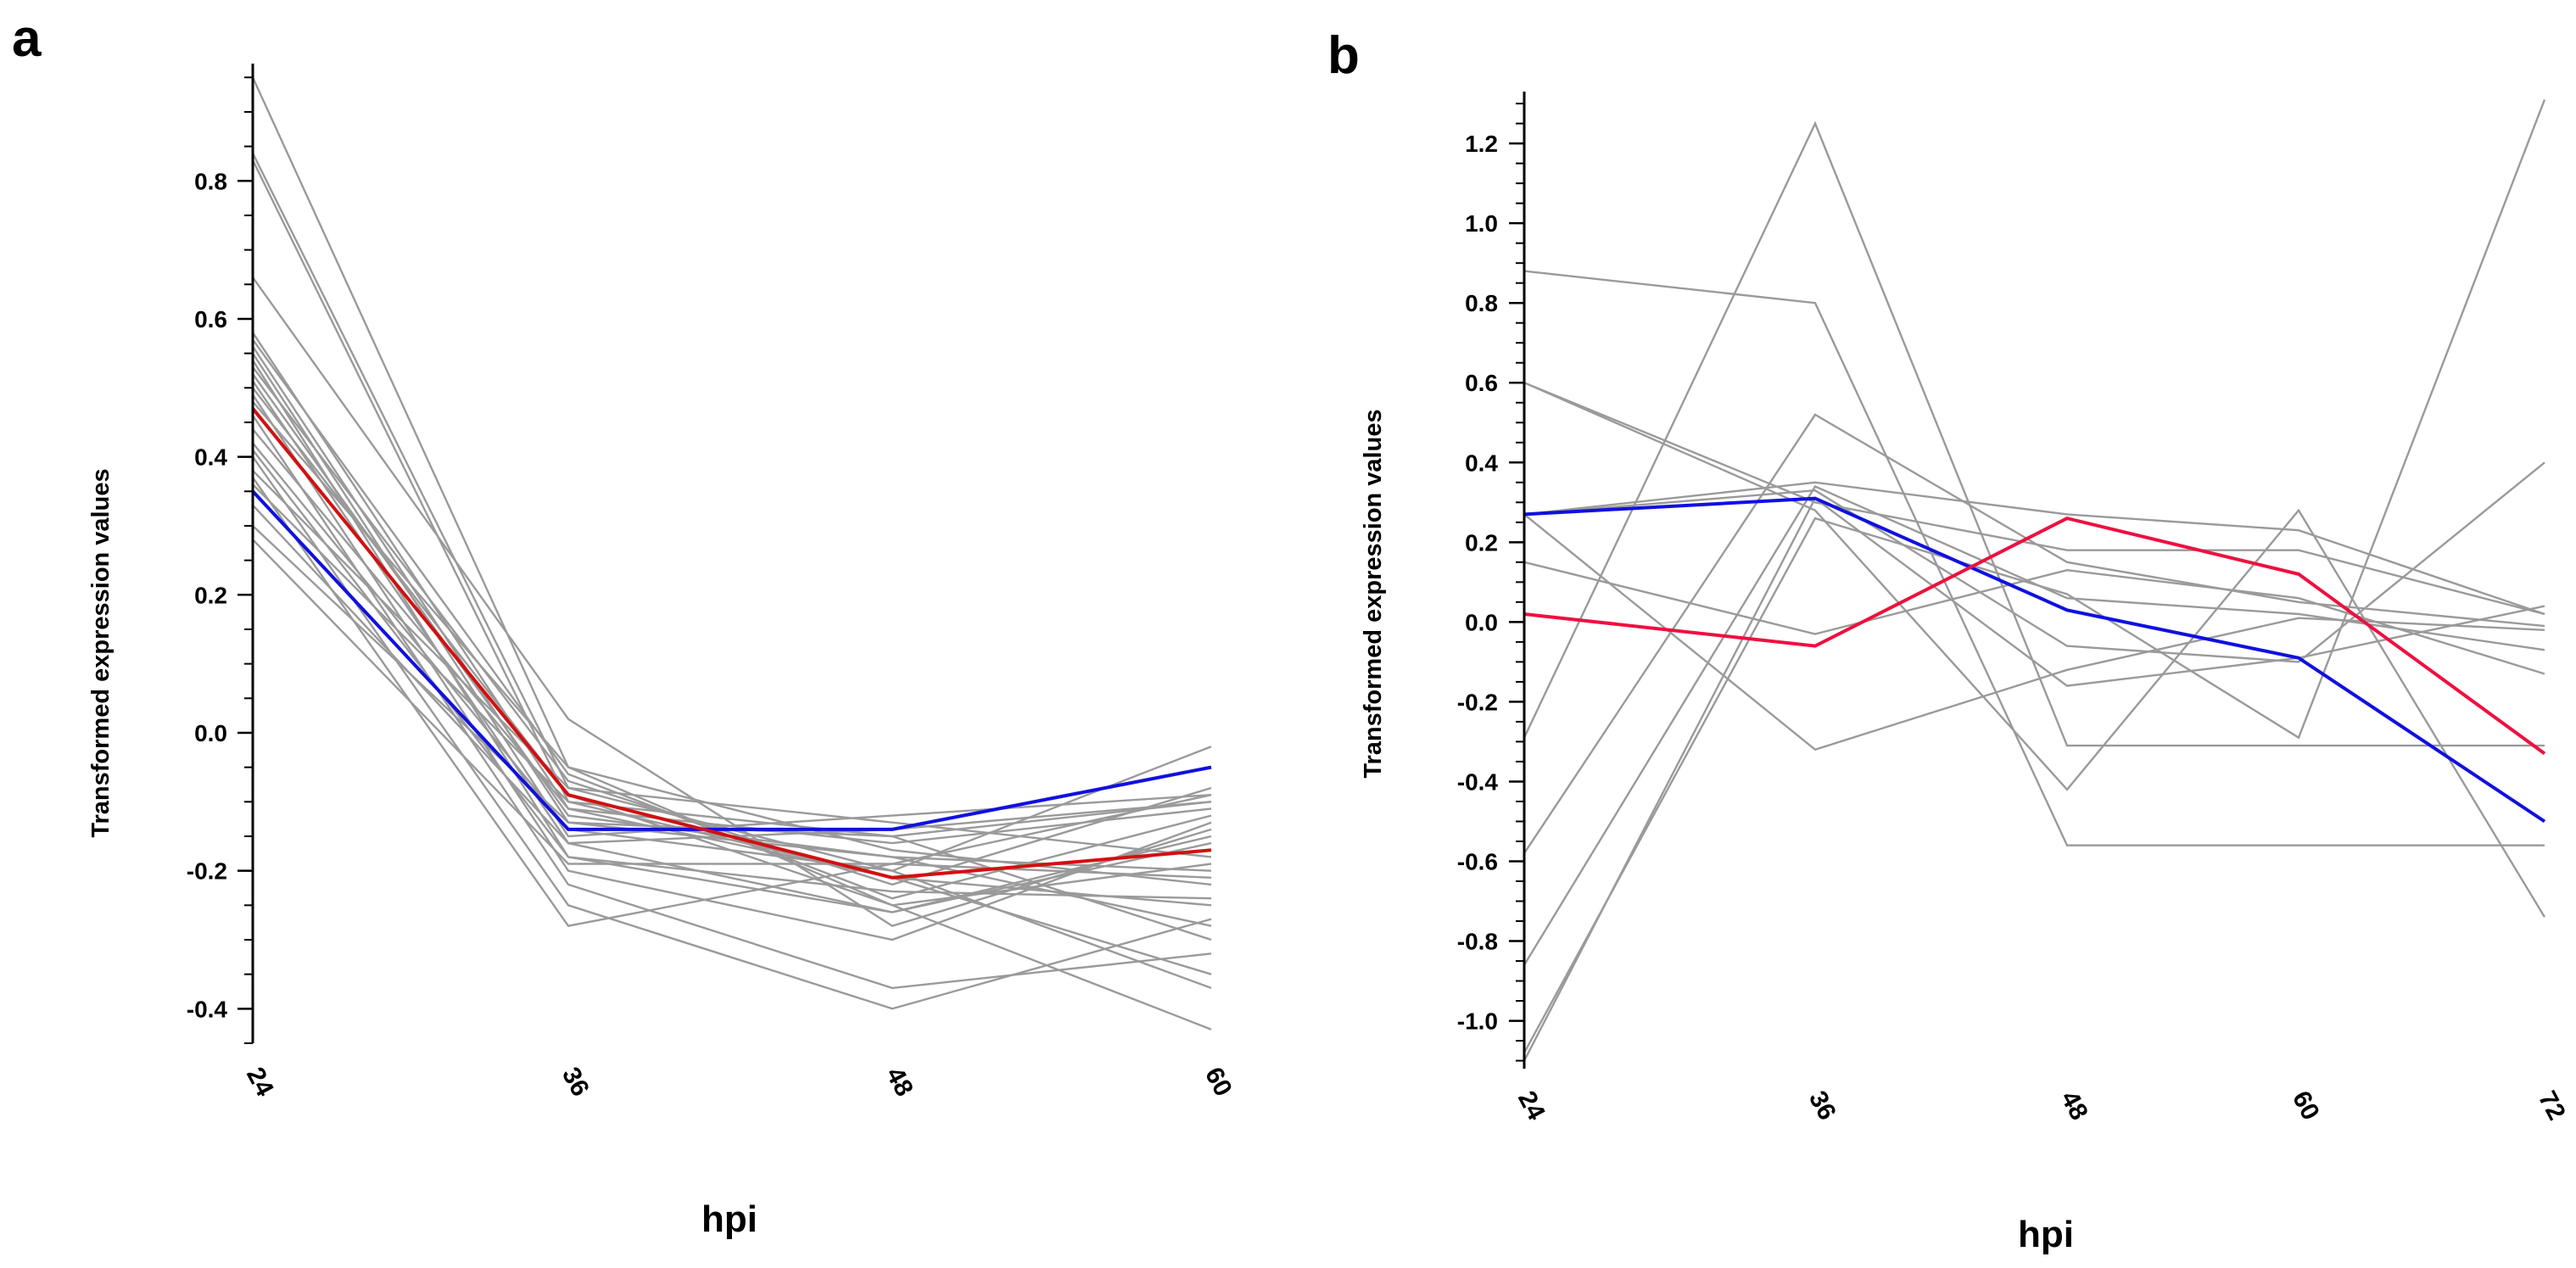 This screenshot has height=1268, width=2576. Describe the element at coordinates (2552, 1105) in the screenshot. I see `x-tick-label: 72` at that location.